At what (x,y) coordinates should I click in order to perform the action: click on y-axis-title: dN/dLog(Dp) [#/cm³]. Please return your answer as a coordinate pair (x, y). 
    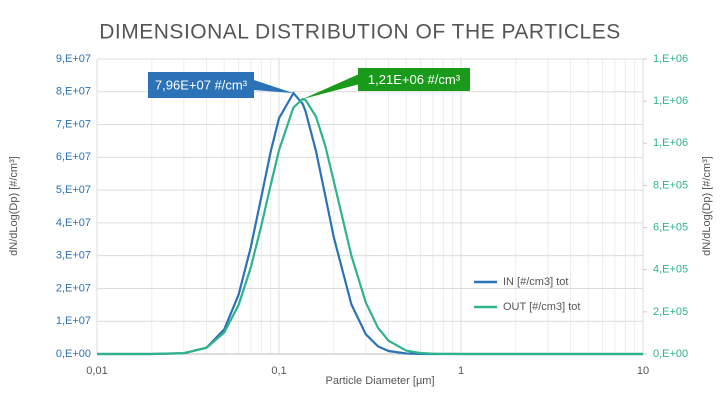
    Looking at the image, I should click on (14, 206).